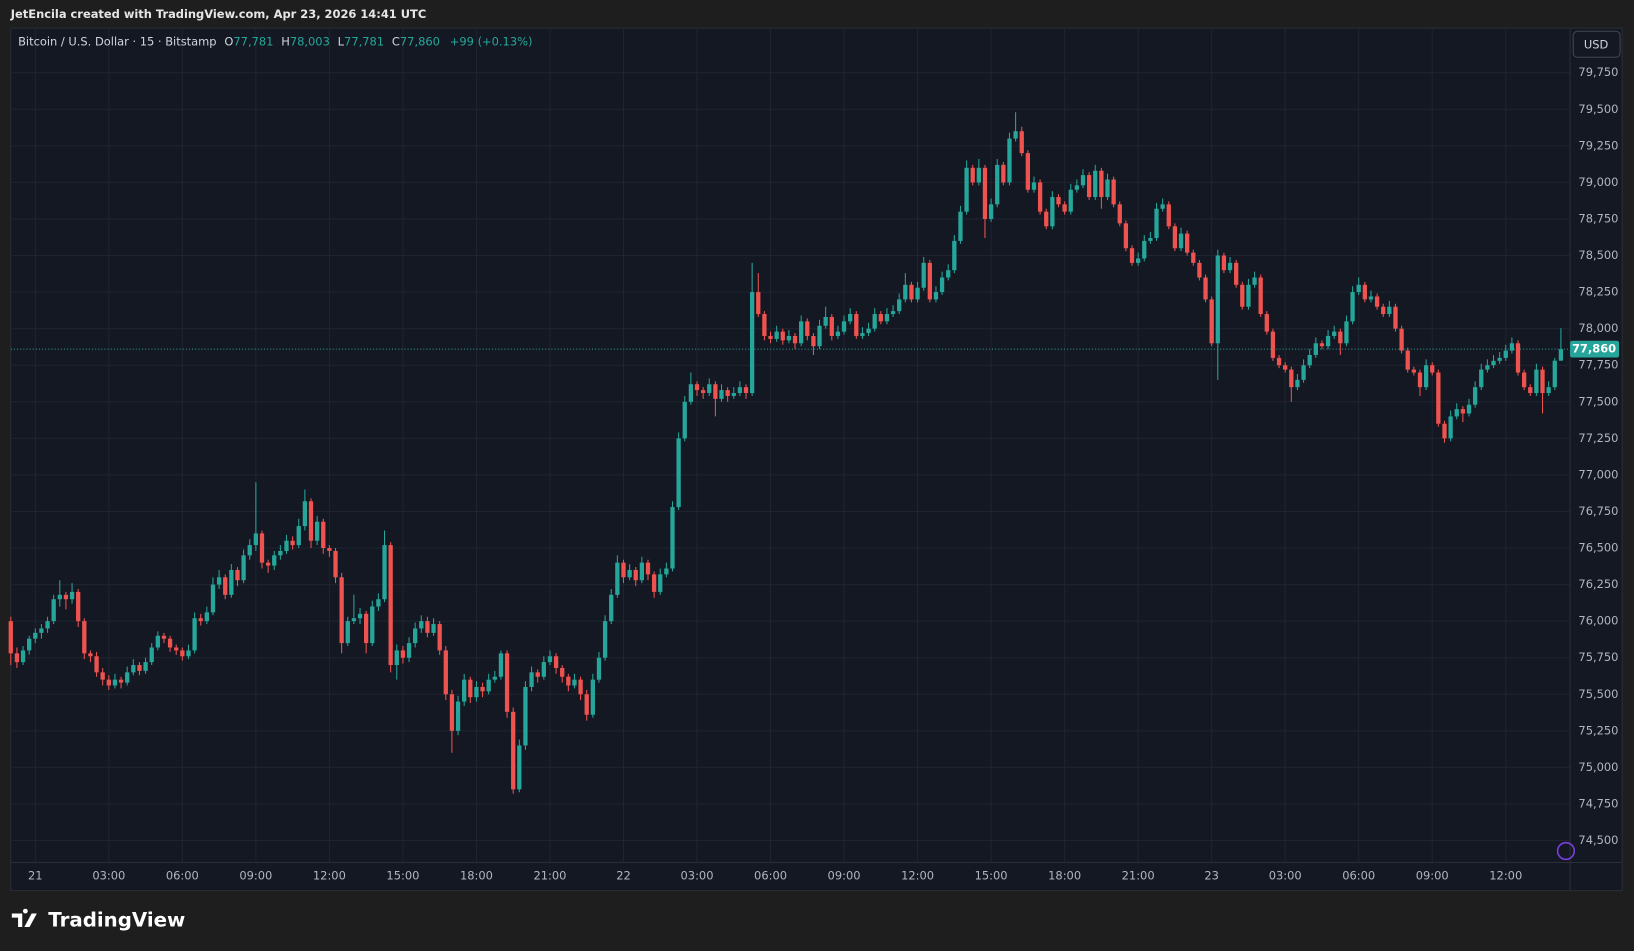 The height and width of the screenshot is (951, 1634). I want to click on y-tick-label: 75,000, so click(1598, 767).